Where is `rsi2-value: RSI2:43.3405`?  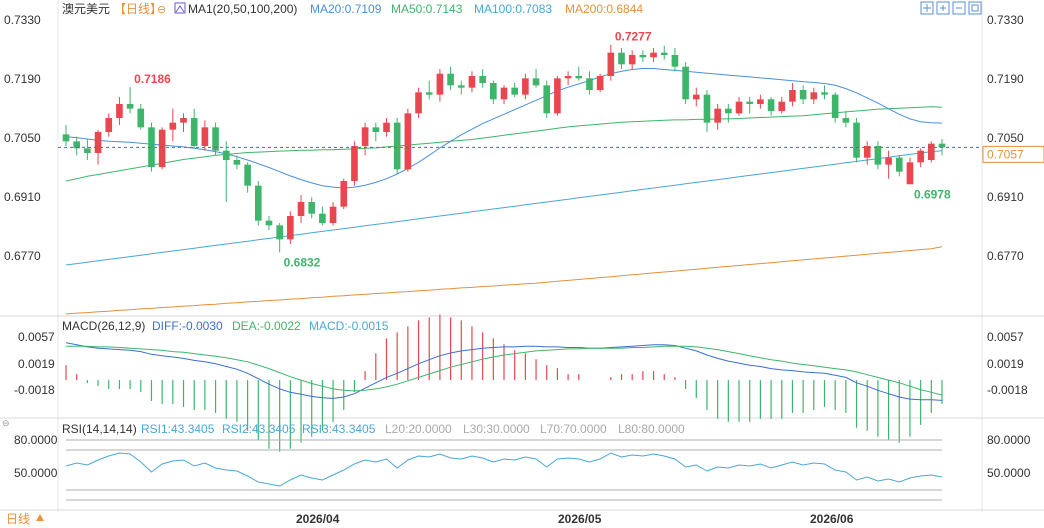
rsi2-value: RSI2:43.3405 is located at coordinates (259, 429).